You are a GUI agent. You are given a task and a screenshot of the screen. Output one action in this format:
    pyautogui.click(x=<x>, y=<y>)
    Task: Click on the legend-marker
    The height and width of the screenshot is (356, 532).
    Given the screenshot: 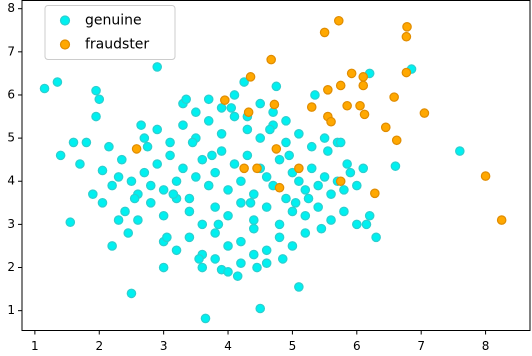 What is the action you would take?
    pyautogui.click(x=65, y=20)
    